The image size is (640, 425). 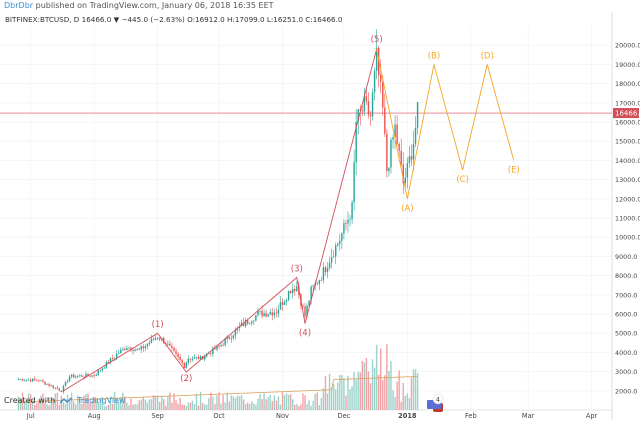 What do you see at coordinates (438, 399) in the screenshot?
I see `badge-dot` at bounding box center [438, 399].